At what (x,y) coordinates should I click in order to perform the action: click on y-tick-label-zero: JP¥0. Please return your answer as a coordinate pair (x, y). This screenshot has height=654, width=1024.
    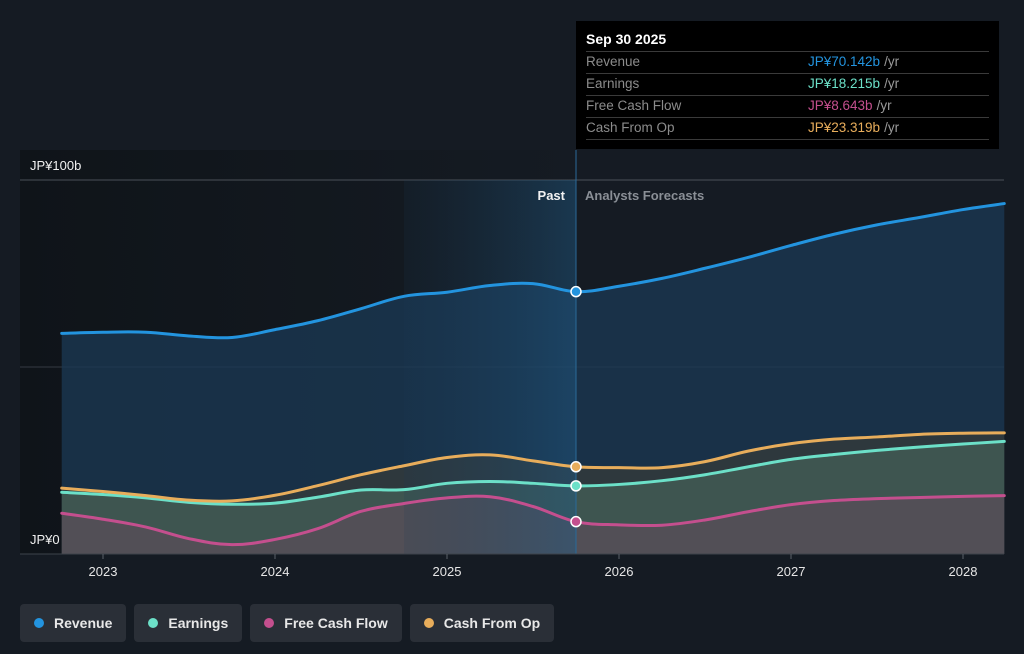
    Looking at the image, I should click on (45, 539).